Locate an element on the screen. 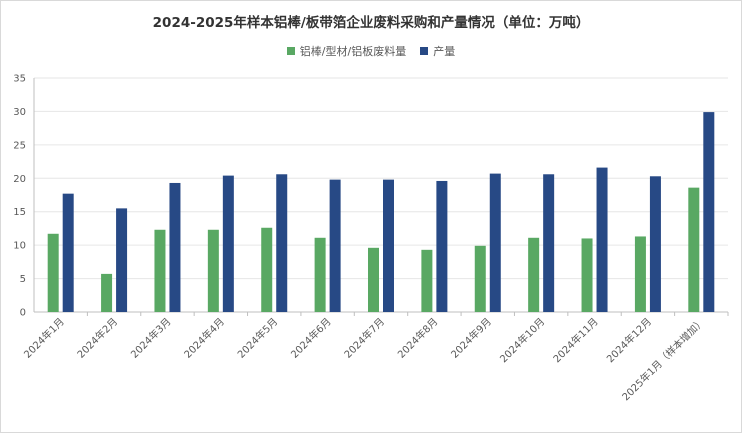 This screenshot has width=742, height=433. y-tick-label: 35 is located at coordinates (19, 79).